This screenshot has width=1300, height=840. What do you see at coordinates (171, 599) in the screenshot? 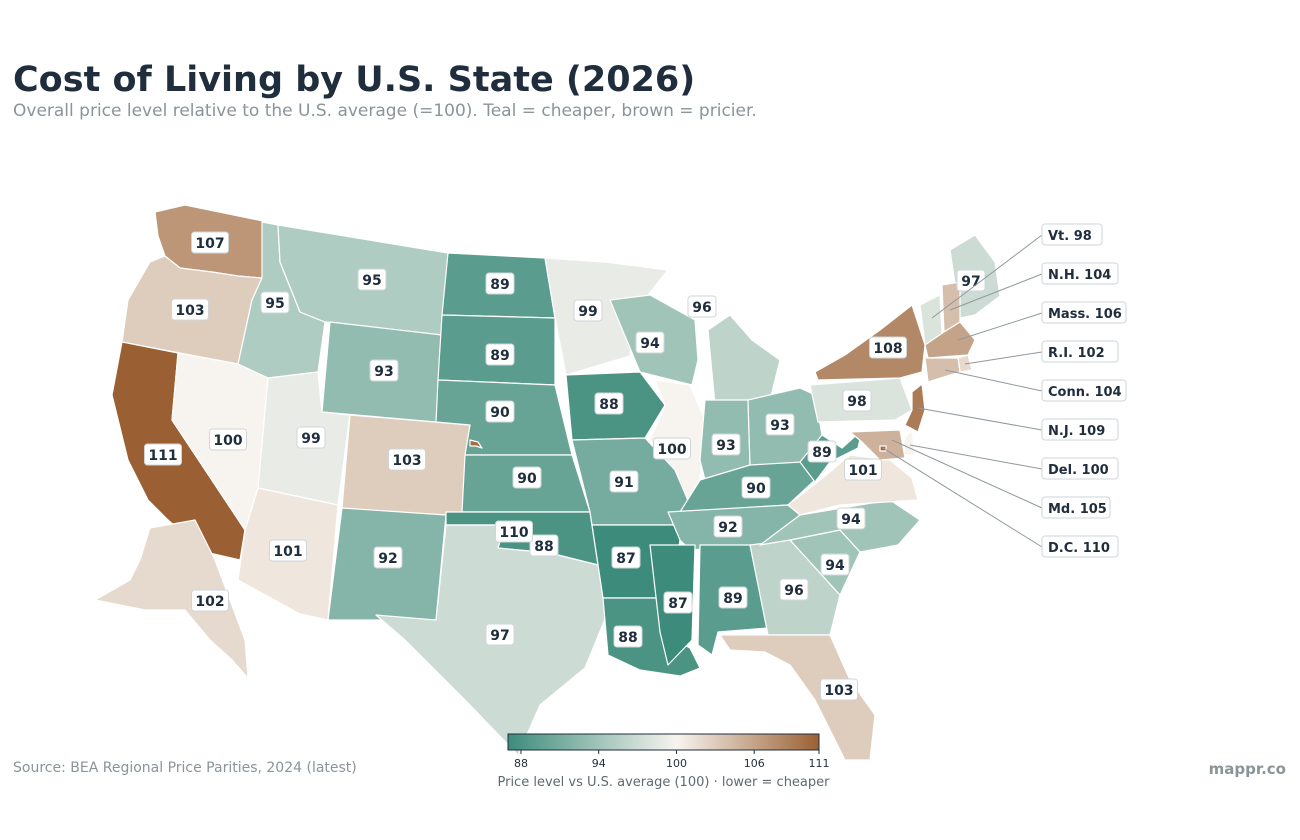
I see `state-ak` at bounding box center [171, 599].